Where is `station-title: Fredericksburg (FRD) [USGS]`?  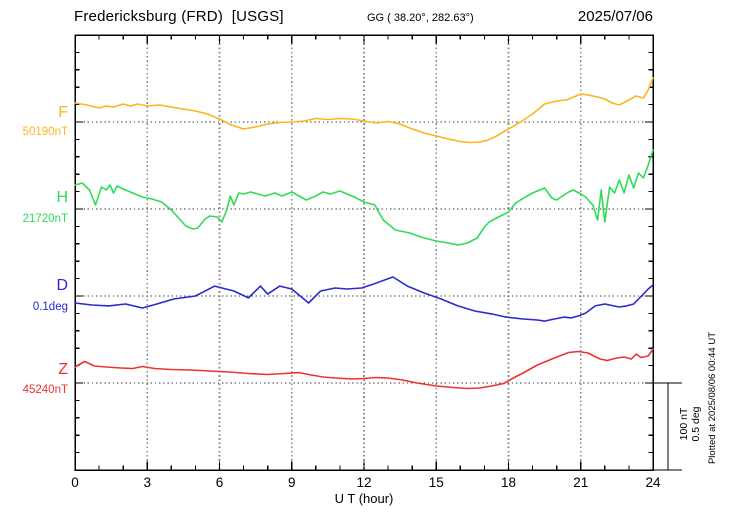
station-title: Fredericksburg (FRD) [USGS] is located at coordinates (179, 16).